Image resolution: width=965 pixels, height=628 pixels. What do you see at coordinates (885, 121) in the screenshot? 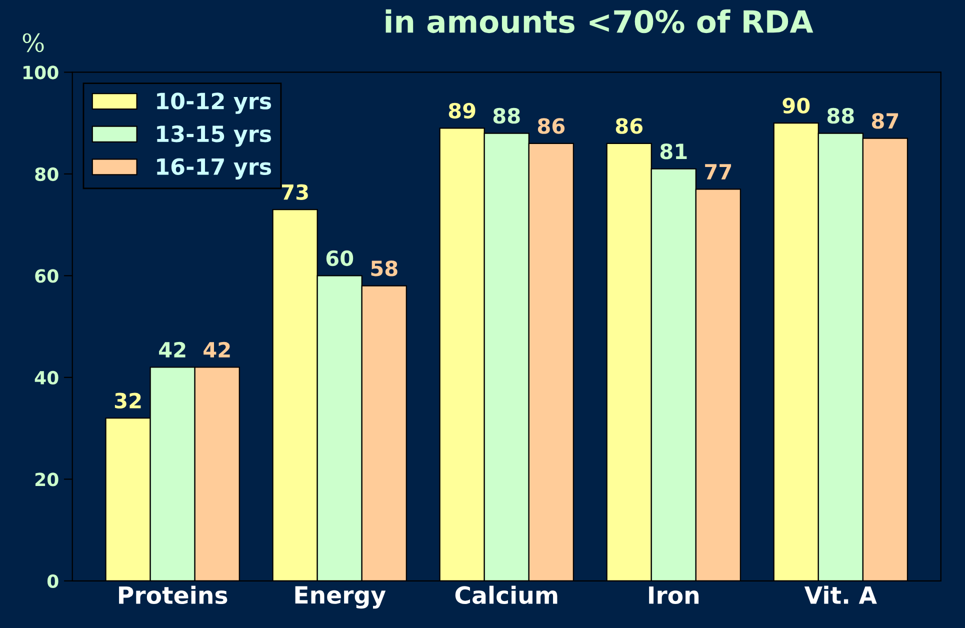
I see `data-label: 87` at bounding box center [885, 121].